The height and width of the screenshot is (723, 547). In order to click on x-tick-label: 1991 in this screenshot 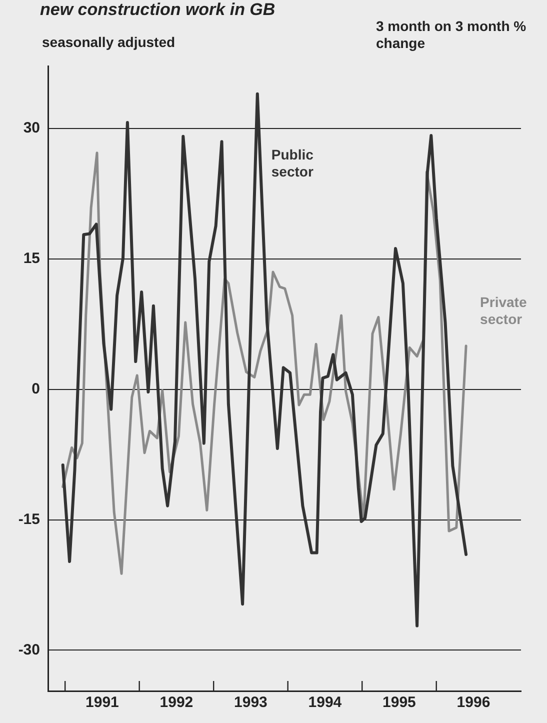, I will do `click(102, 703)`.